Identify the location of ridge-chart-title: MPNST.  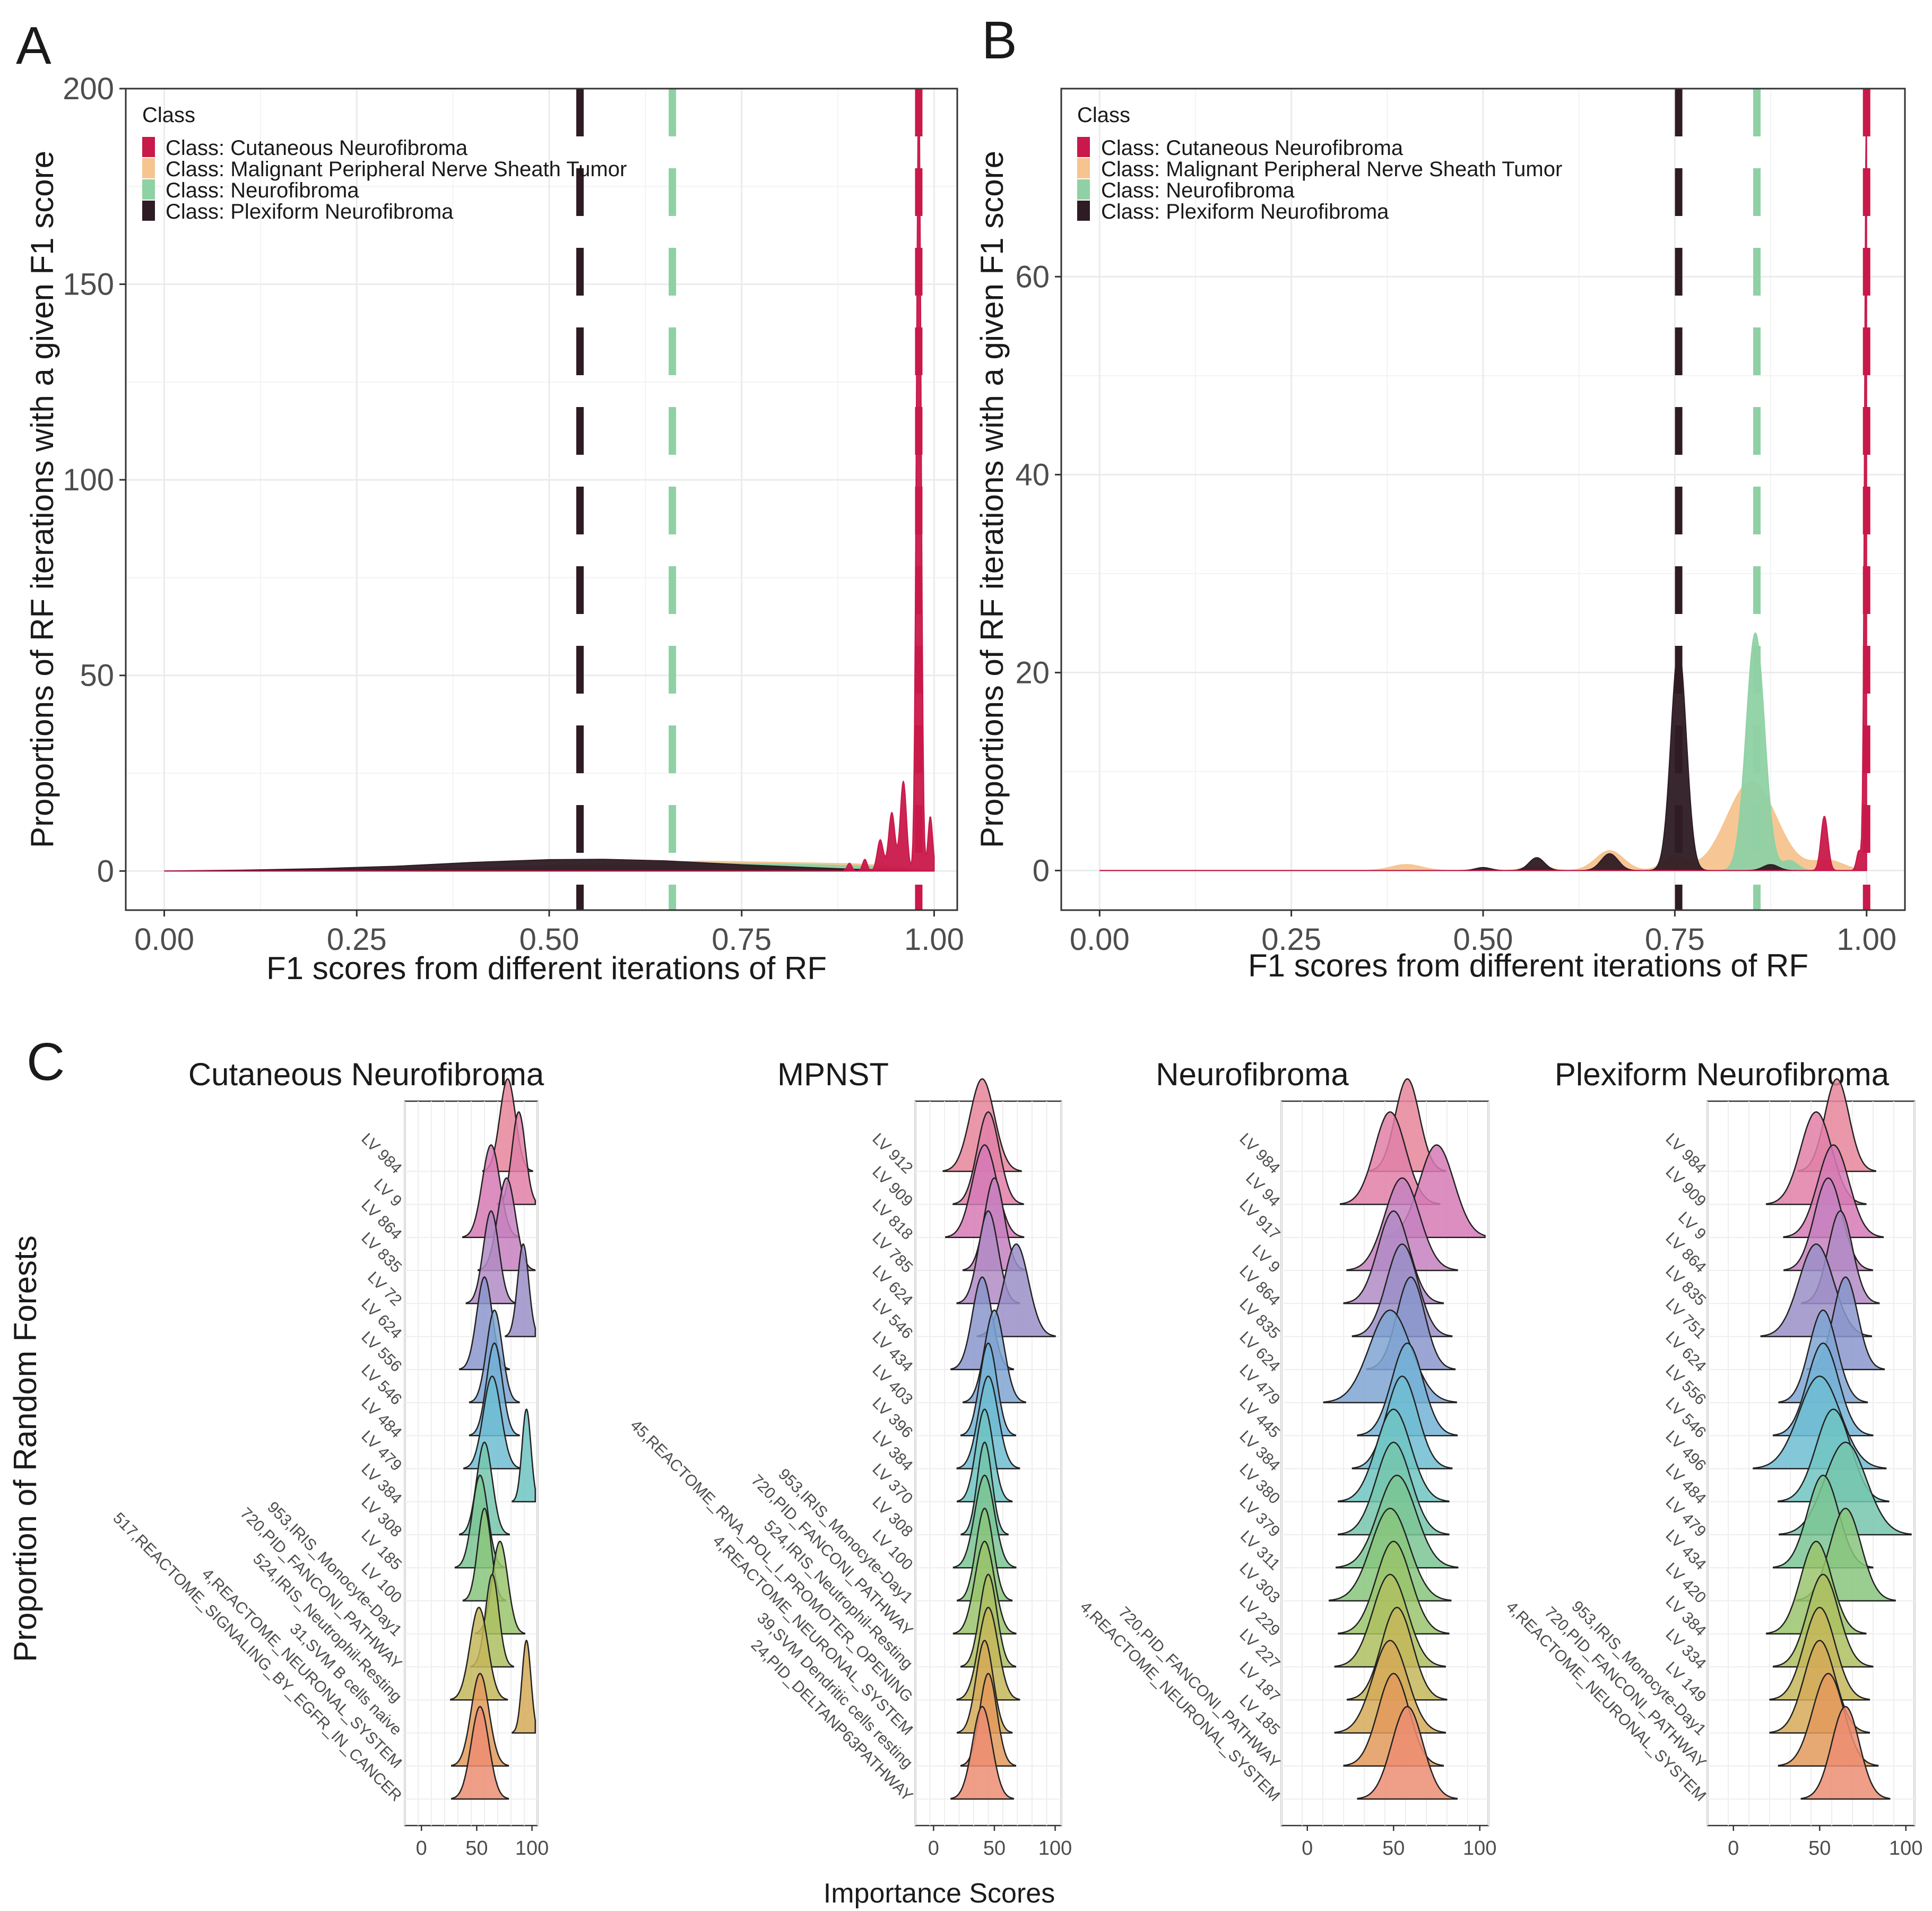
(833, 1074).